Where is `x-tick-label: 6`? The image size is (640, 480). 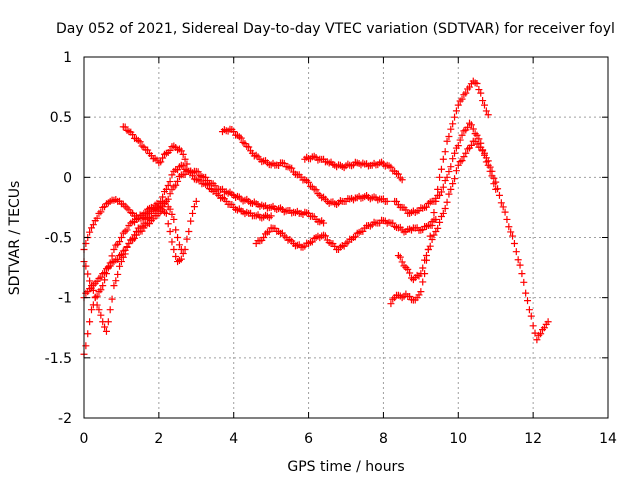
x-tick-label: 6 is located at coordinates (308, 439).